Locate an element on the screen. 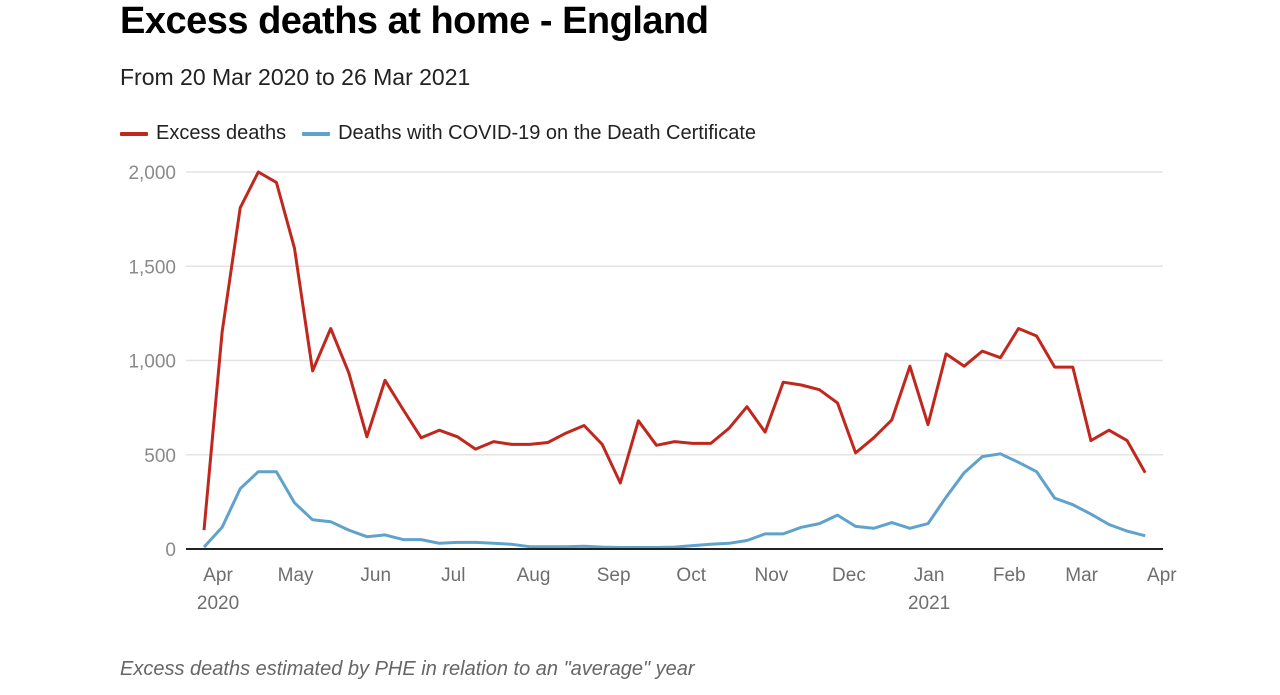 This screenshot has width=1280, height=695. x-tick-label: Mar is located at coordinates (1081, 575).